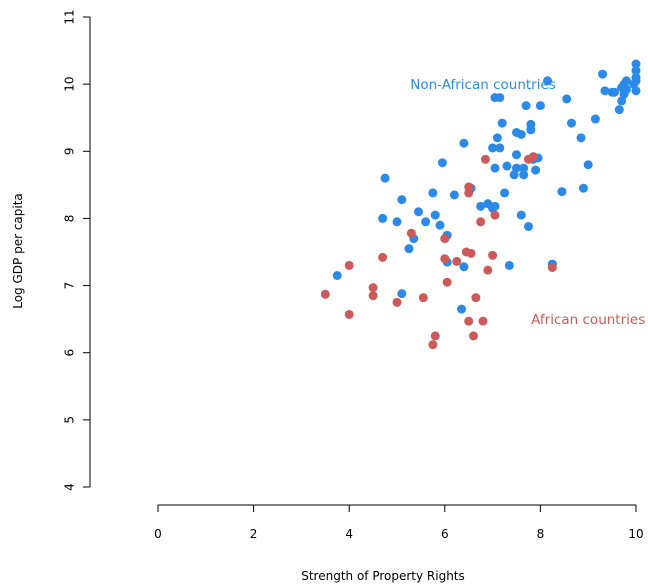 The image size is (648, 588). Describe the element at coordinates (70, 16) in the screenshot. I see `y-tick-label: 11` at that location.